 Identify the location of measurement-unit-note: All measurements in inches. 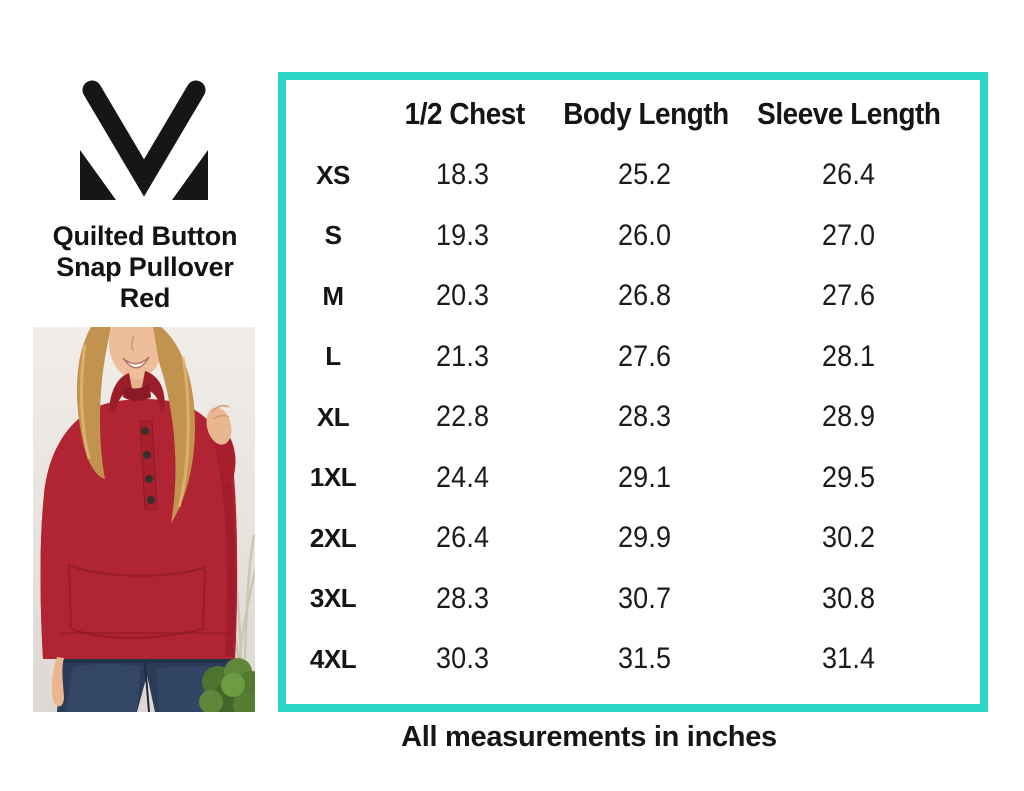
(589, 737).